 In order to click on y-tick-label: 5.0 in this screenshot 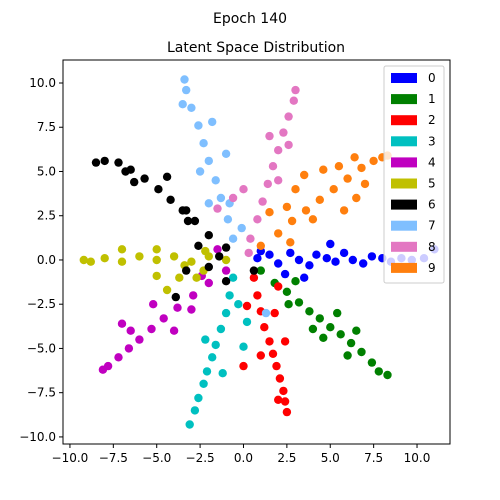, I will do `click(46, 171)`.